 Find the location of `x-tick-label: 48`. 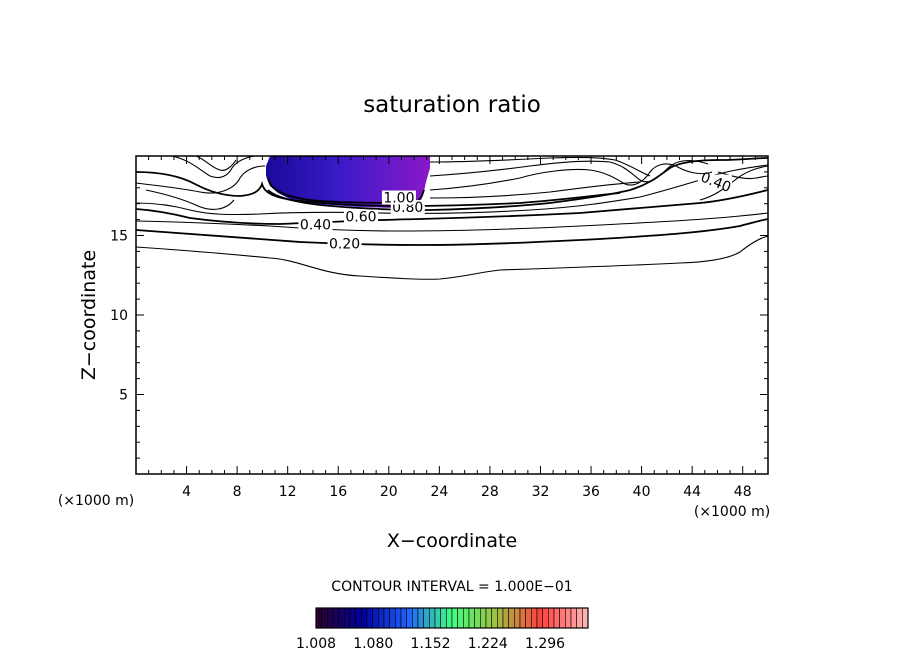

x-tick-label: 48 is located at coordinates (743, 492).